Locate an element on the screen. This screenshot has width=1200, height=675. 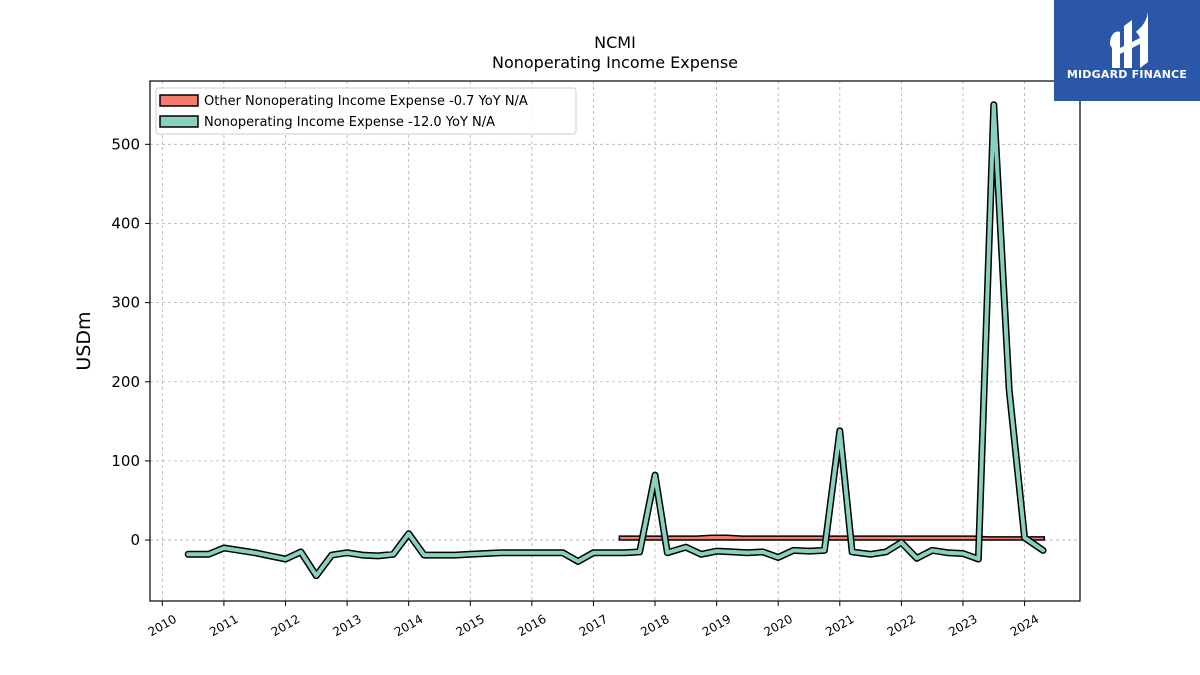
x-tick-label: 2020 is located at coordinates (777, 625).